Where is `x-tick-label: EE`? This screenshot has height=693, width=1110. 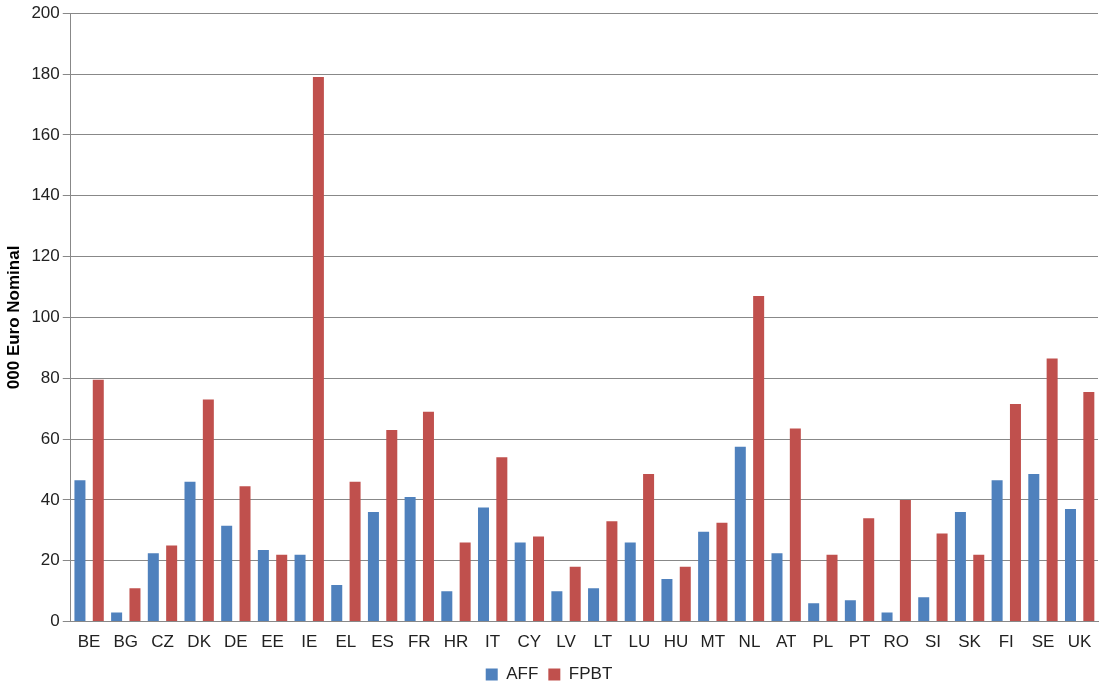 x-tick-label: EE is located at coordinates (272, 642).